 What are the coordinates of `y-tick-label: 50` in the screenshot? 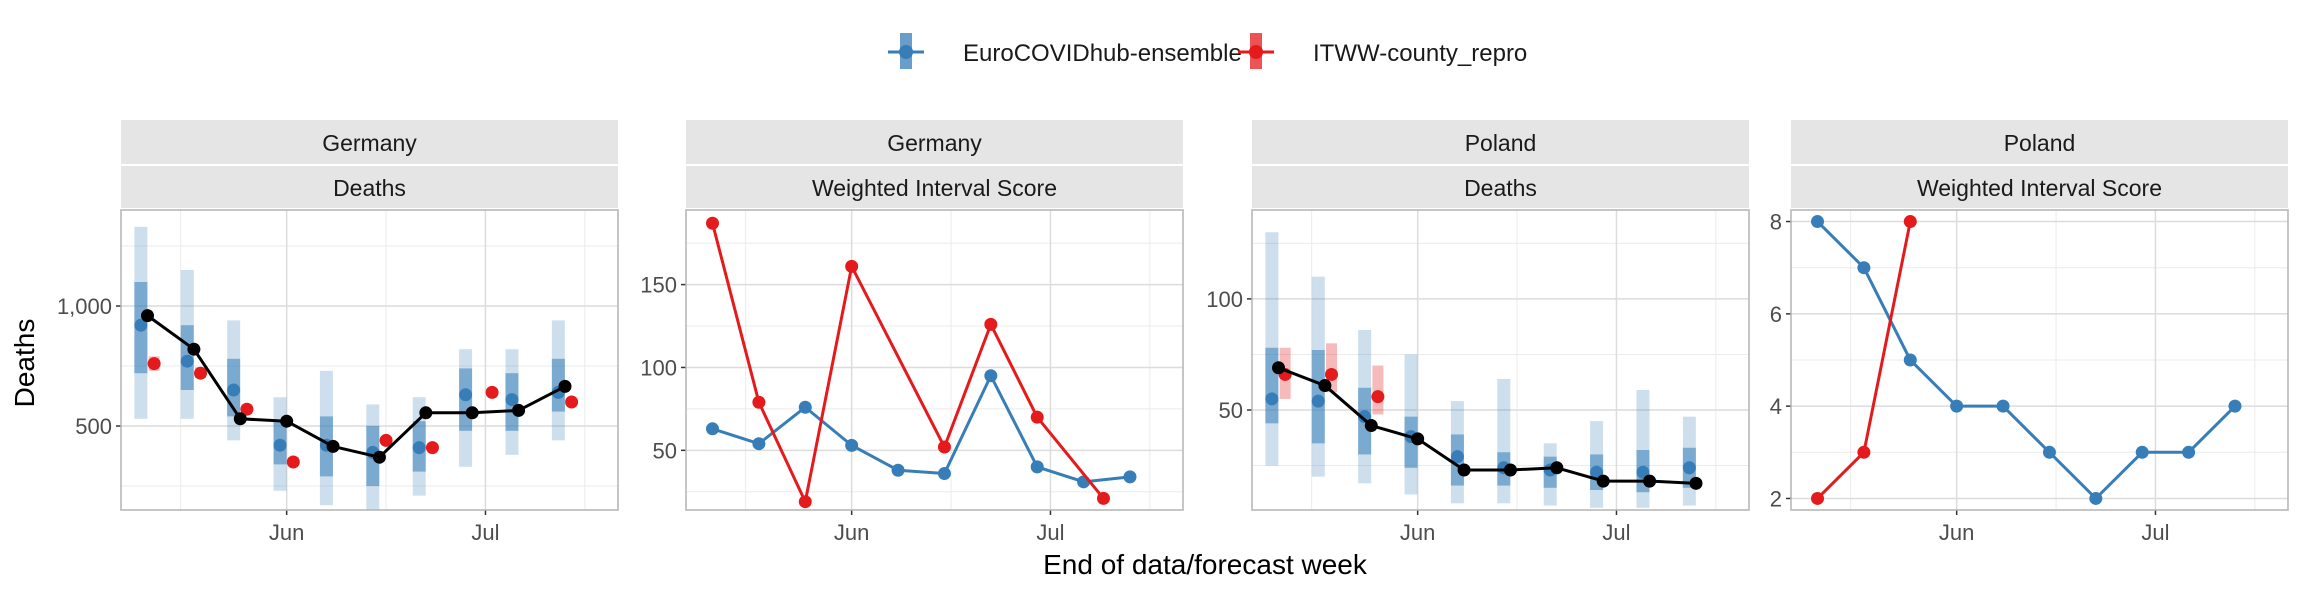 It's located at (1231, 410).